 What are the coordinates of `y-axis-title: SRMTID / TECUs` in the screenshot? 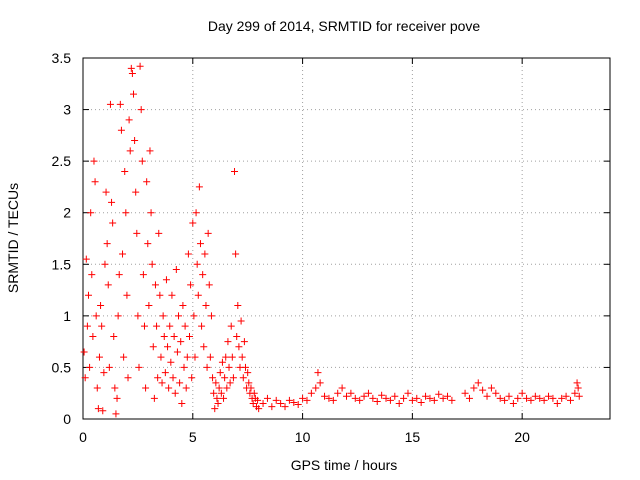 It's located at (13, 238).